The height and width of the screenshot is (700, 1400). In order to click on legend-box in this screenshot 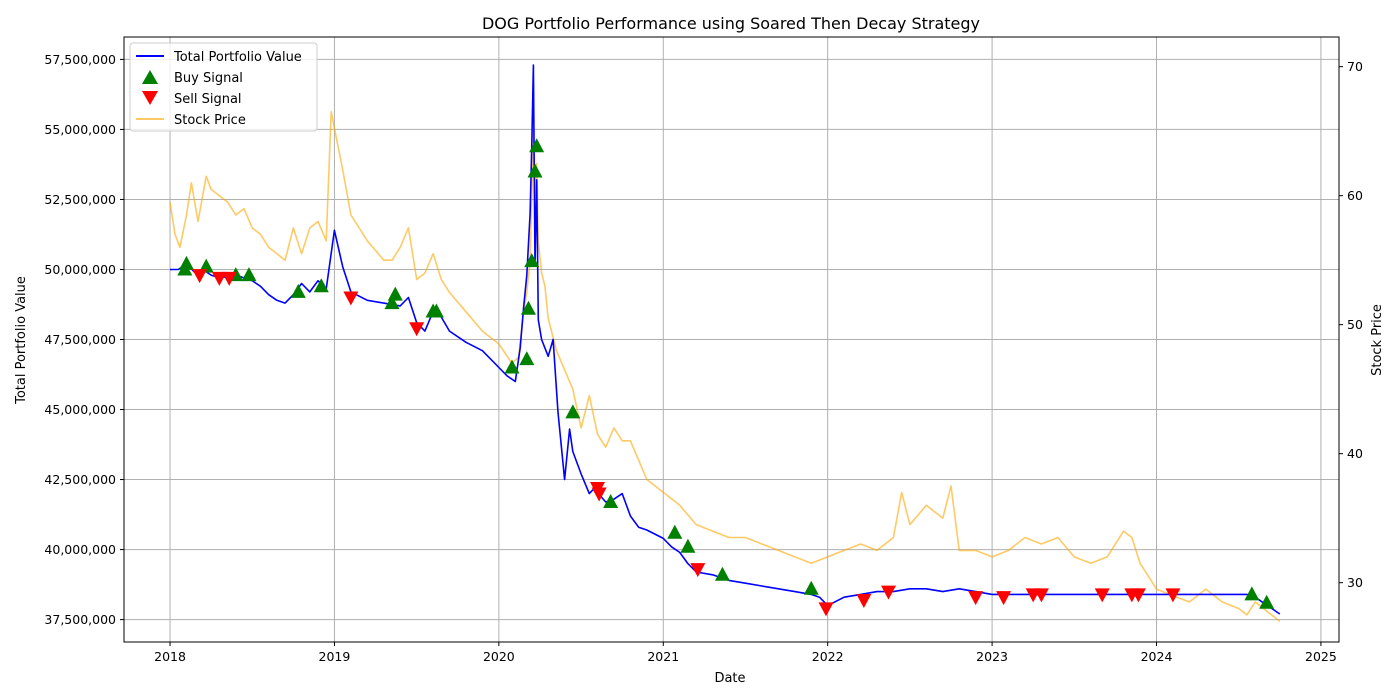, I will do `click(223, 87)`.